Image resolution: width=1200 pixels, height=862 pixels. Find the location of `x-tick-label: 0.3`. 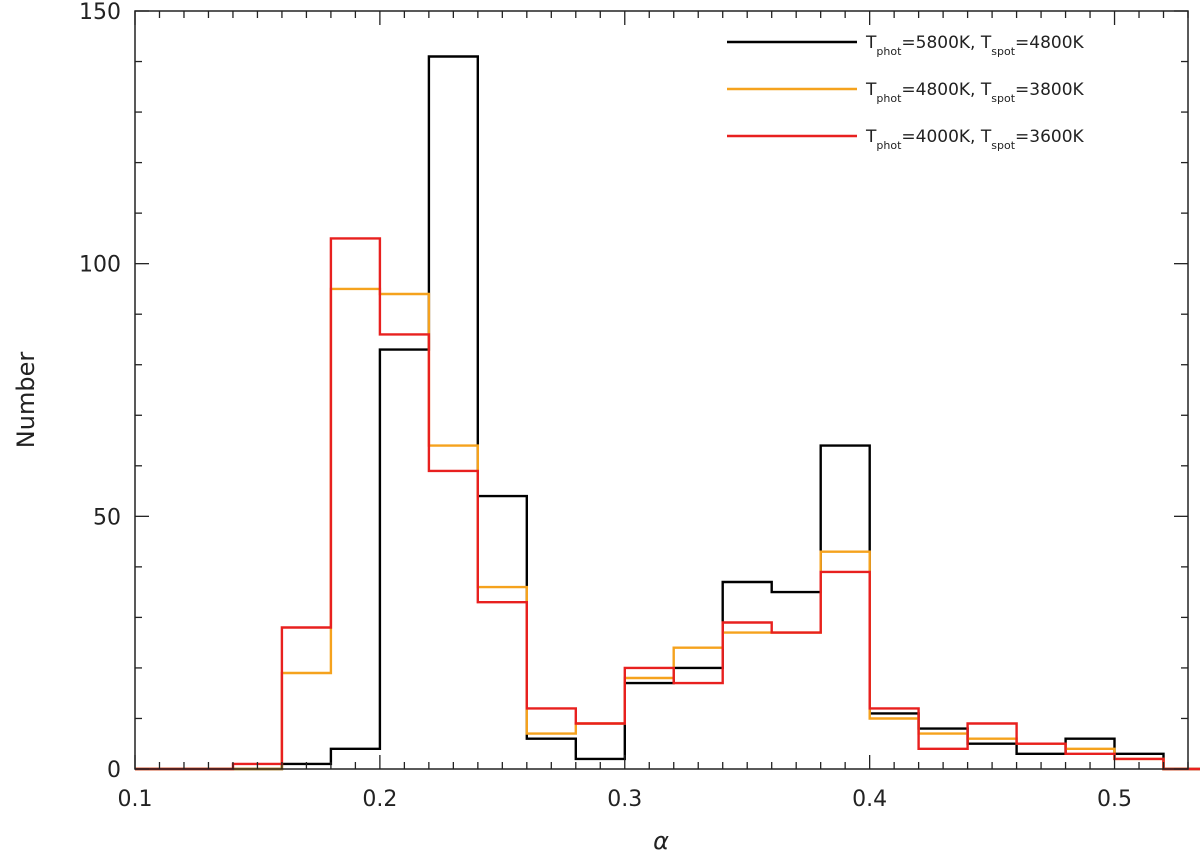

x-tick-label: 0.3 is located at coordinates (624, 799).